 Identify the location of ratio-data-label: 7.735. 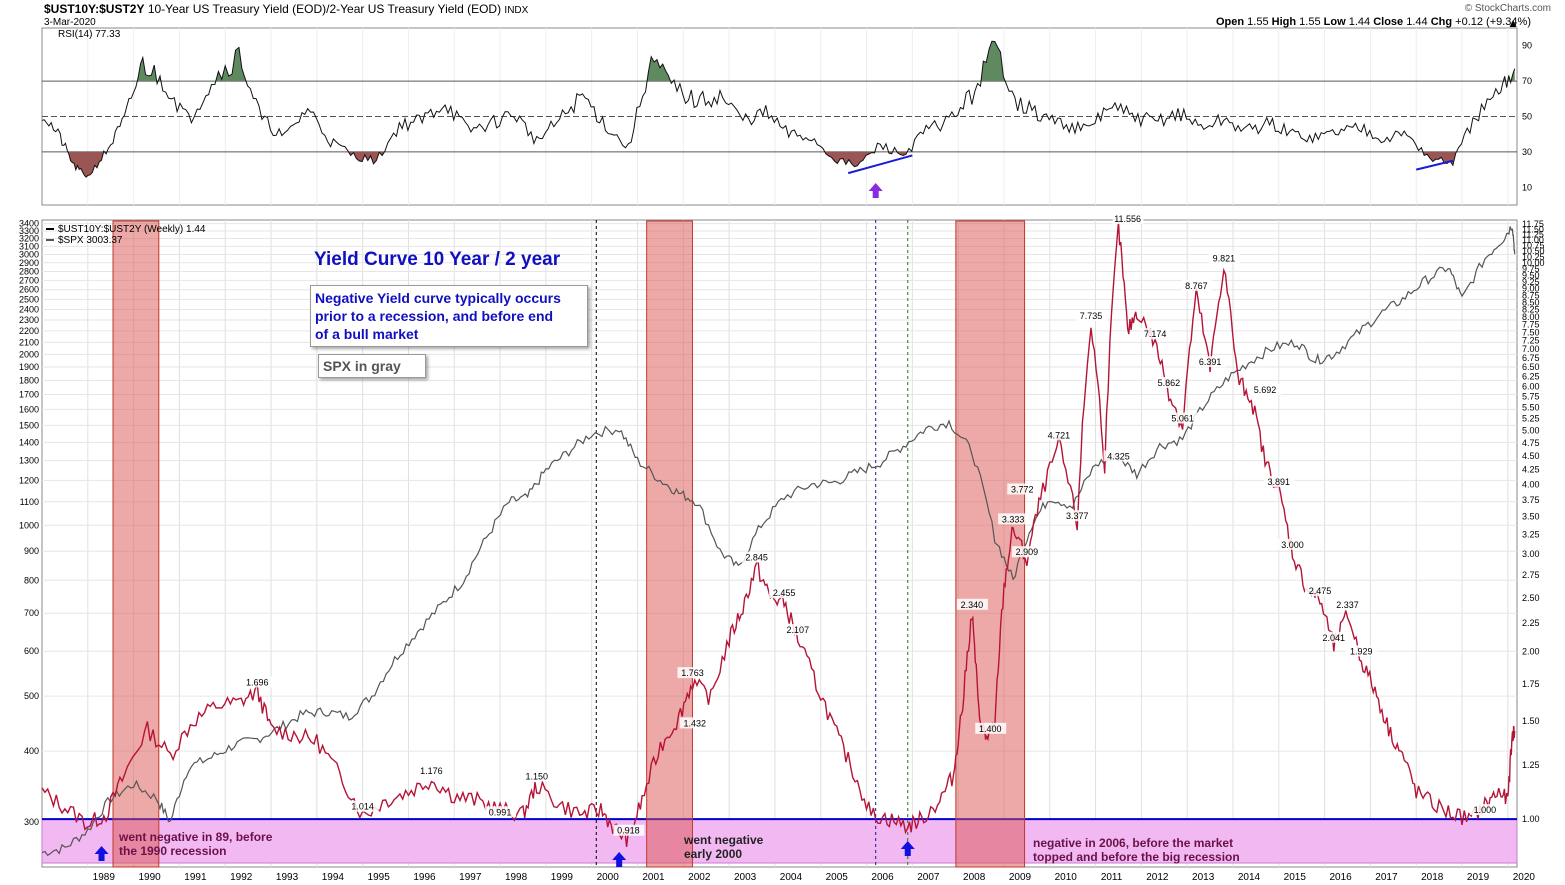
(1091, 316).